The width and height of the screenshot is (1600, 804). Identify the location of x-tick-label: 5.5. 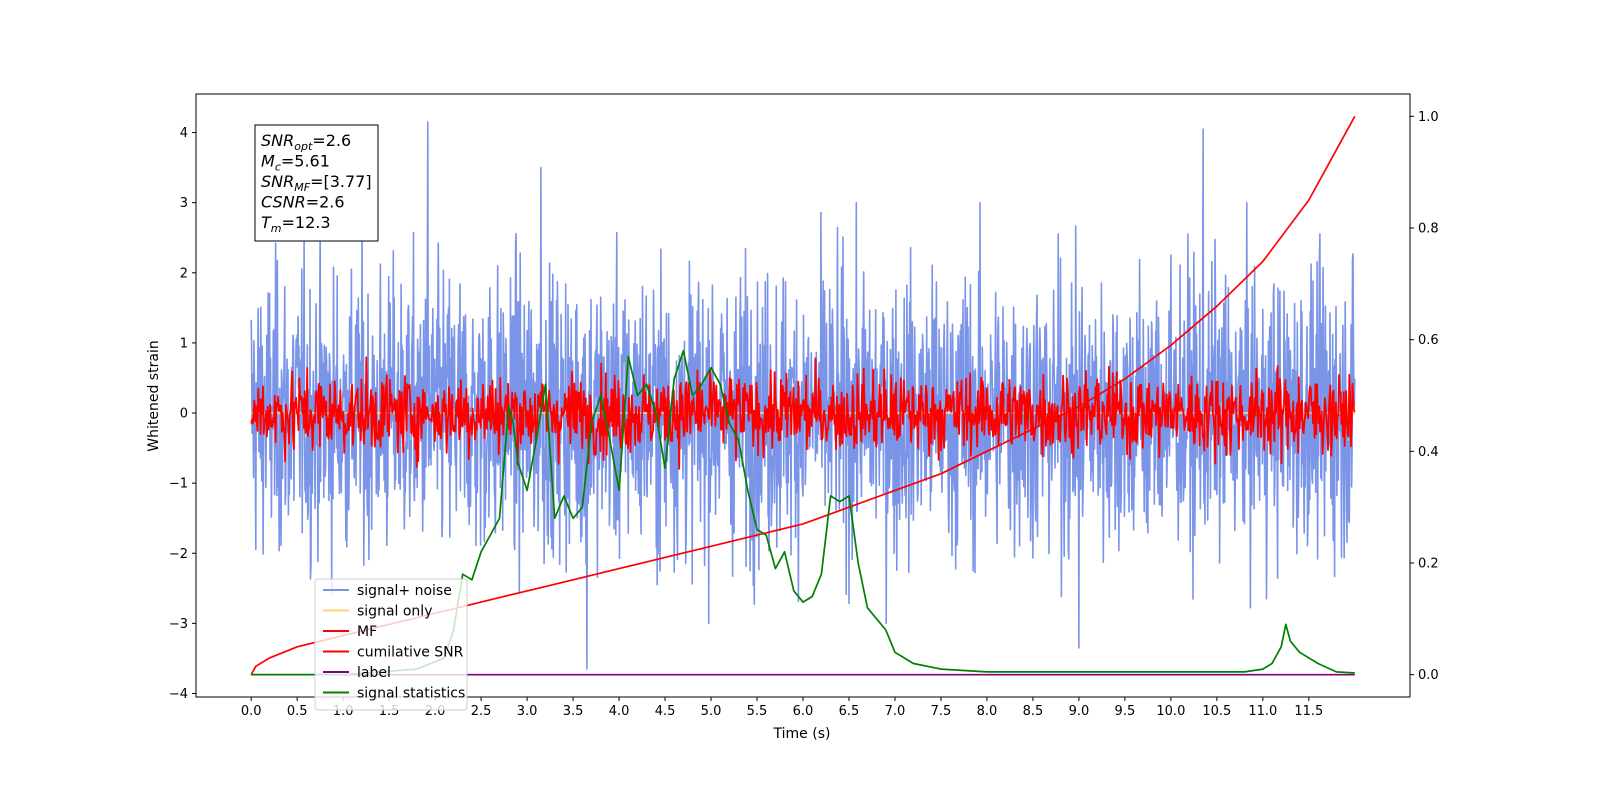
(757, 711).